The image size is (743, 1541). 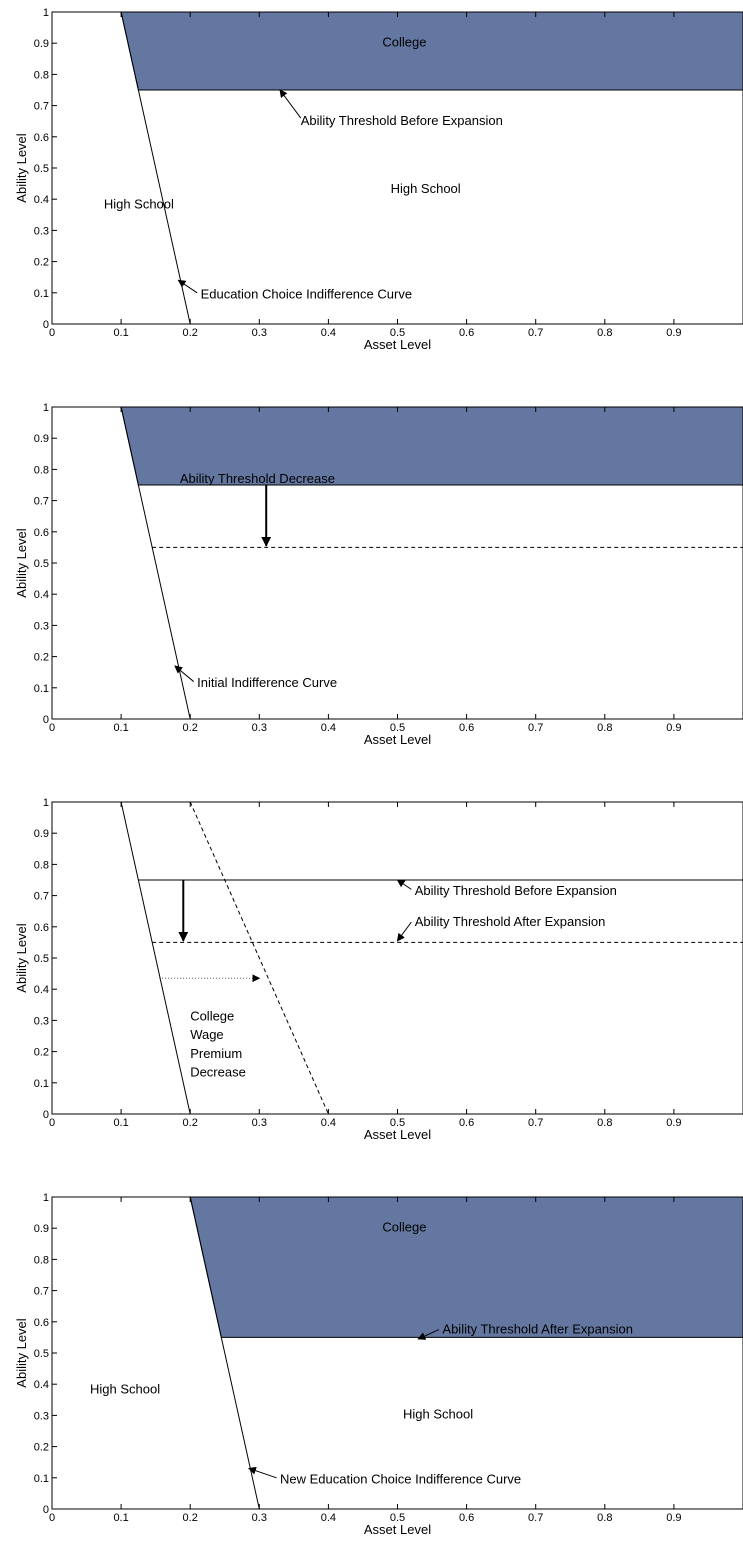 What do you see at coordinates (267, 682) in the screenshot?
I see `annotation-label: Initial Indifference Curve` at bounding box center [267, 682].